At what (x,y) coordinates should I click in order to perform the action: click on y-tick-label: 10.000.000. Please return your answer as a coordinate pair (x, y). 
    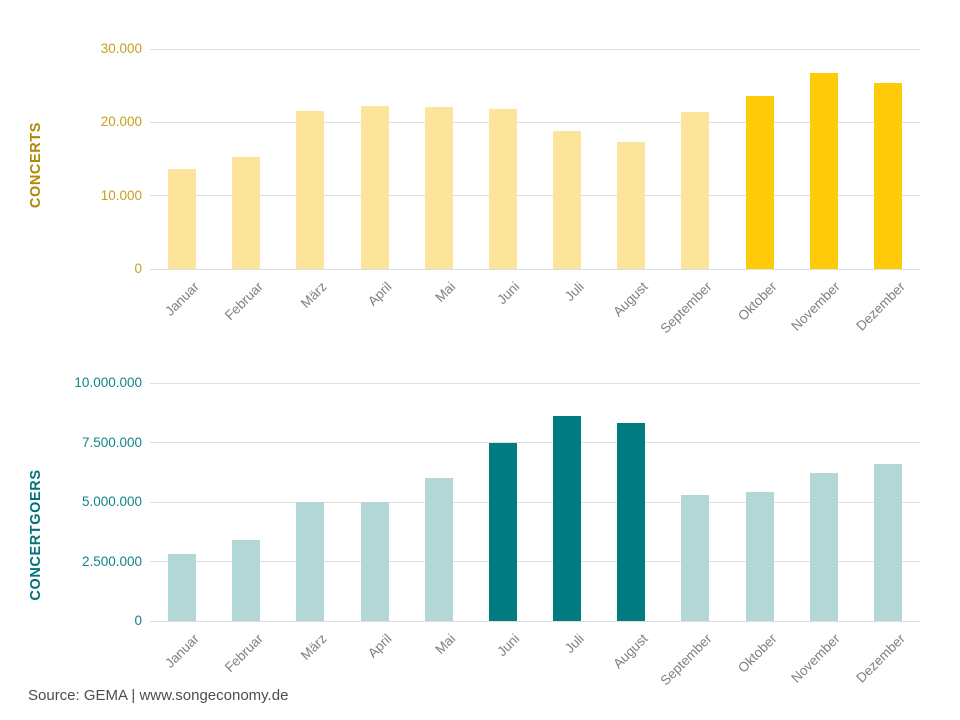
    Looking at the image, I should click on (108, 382).